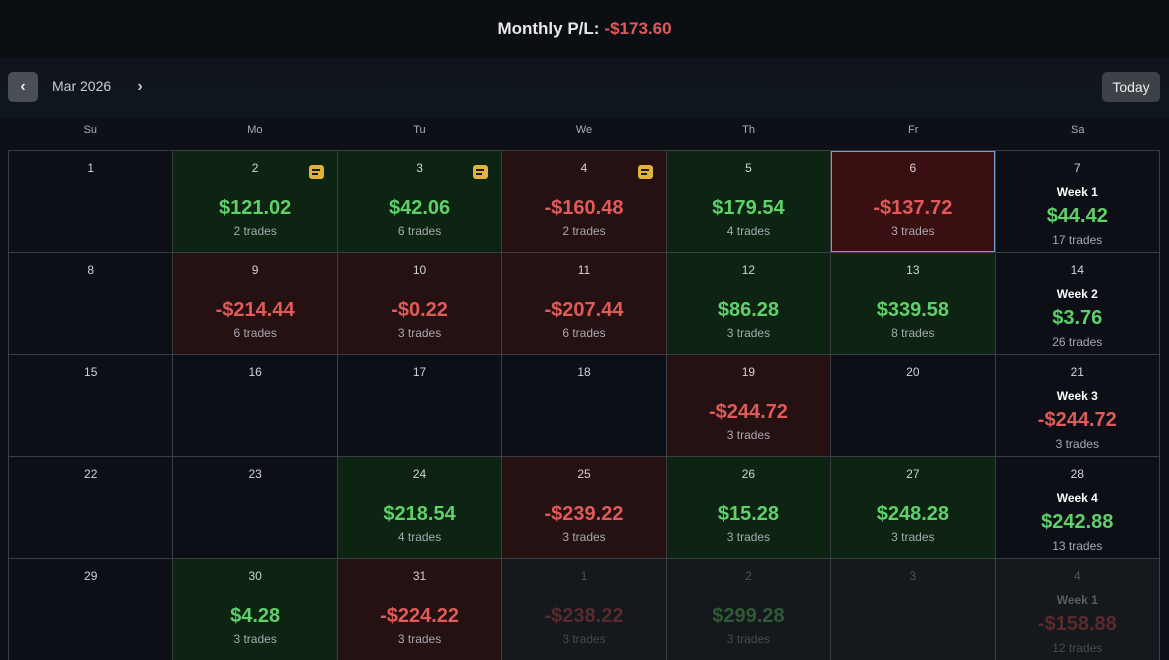  I want to click on calendar-day-cell: 10 -$0.22 3 trades, so click(420, 304).